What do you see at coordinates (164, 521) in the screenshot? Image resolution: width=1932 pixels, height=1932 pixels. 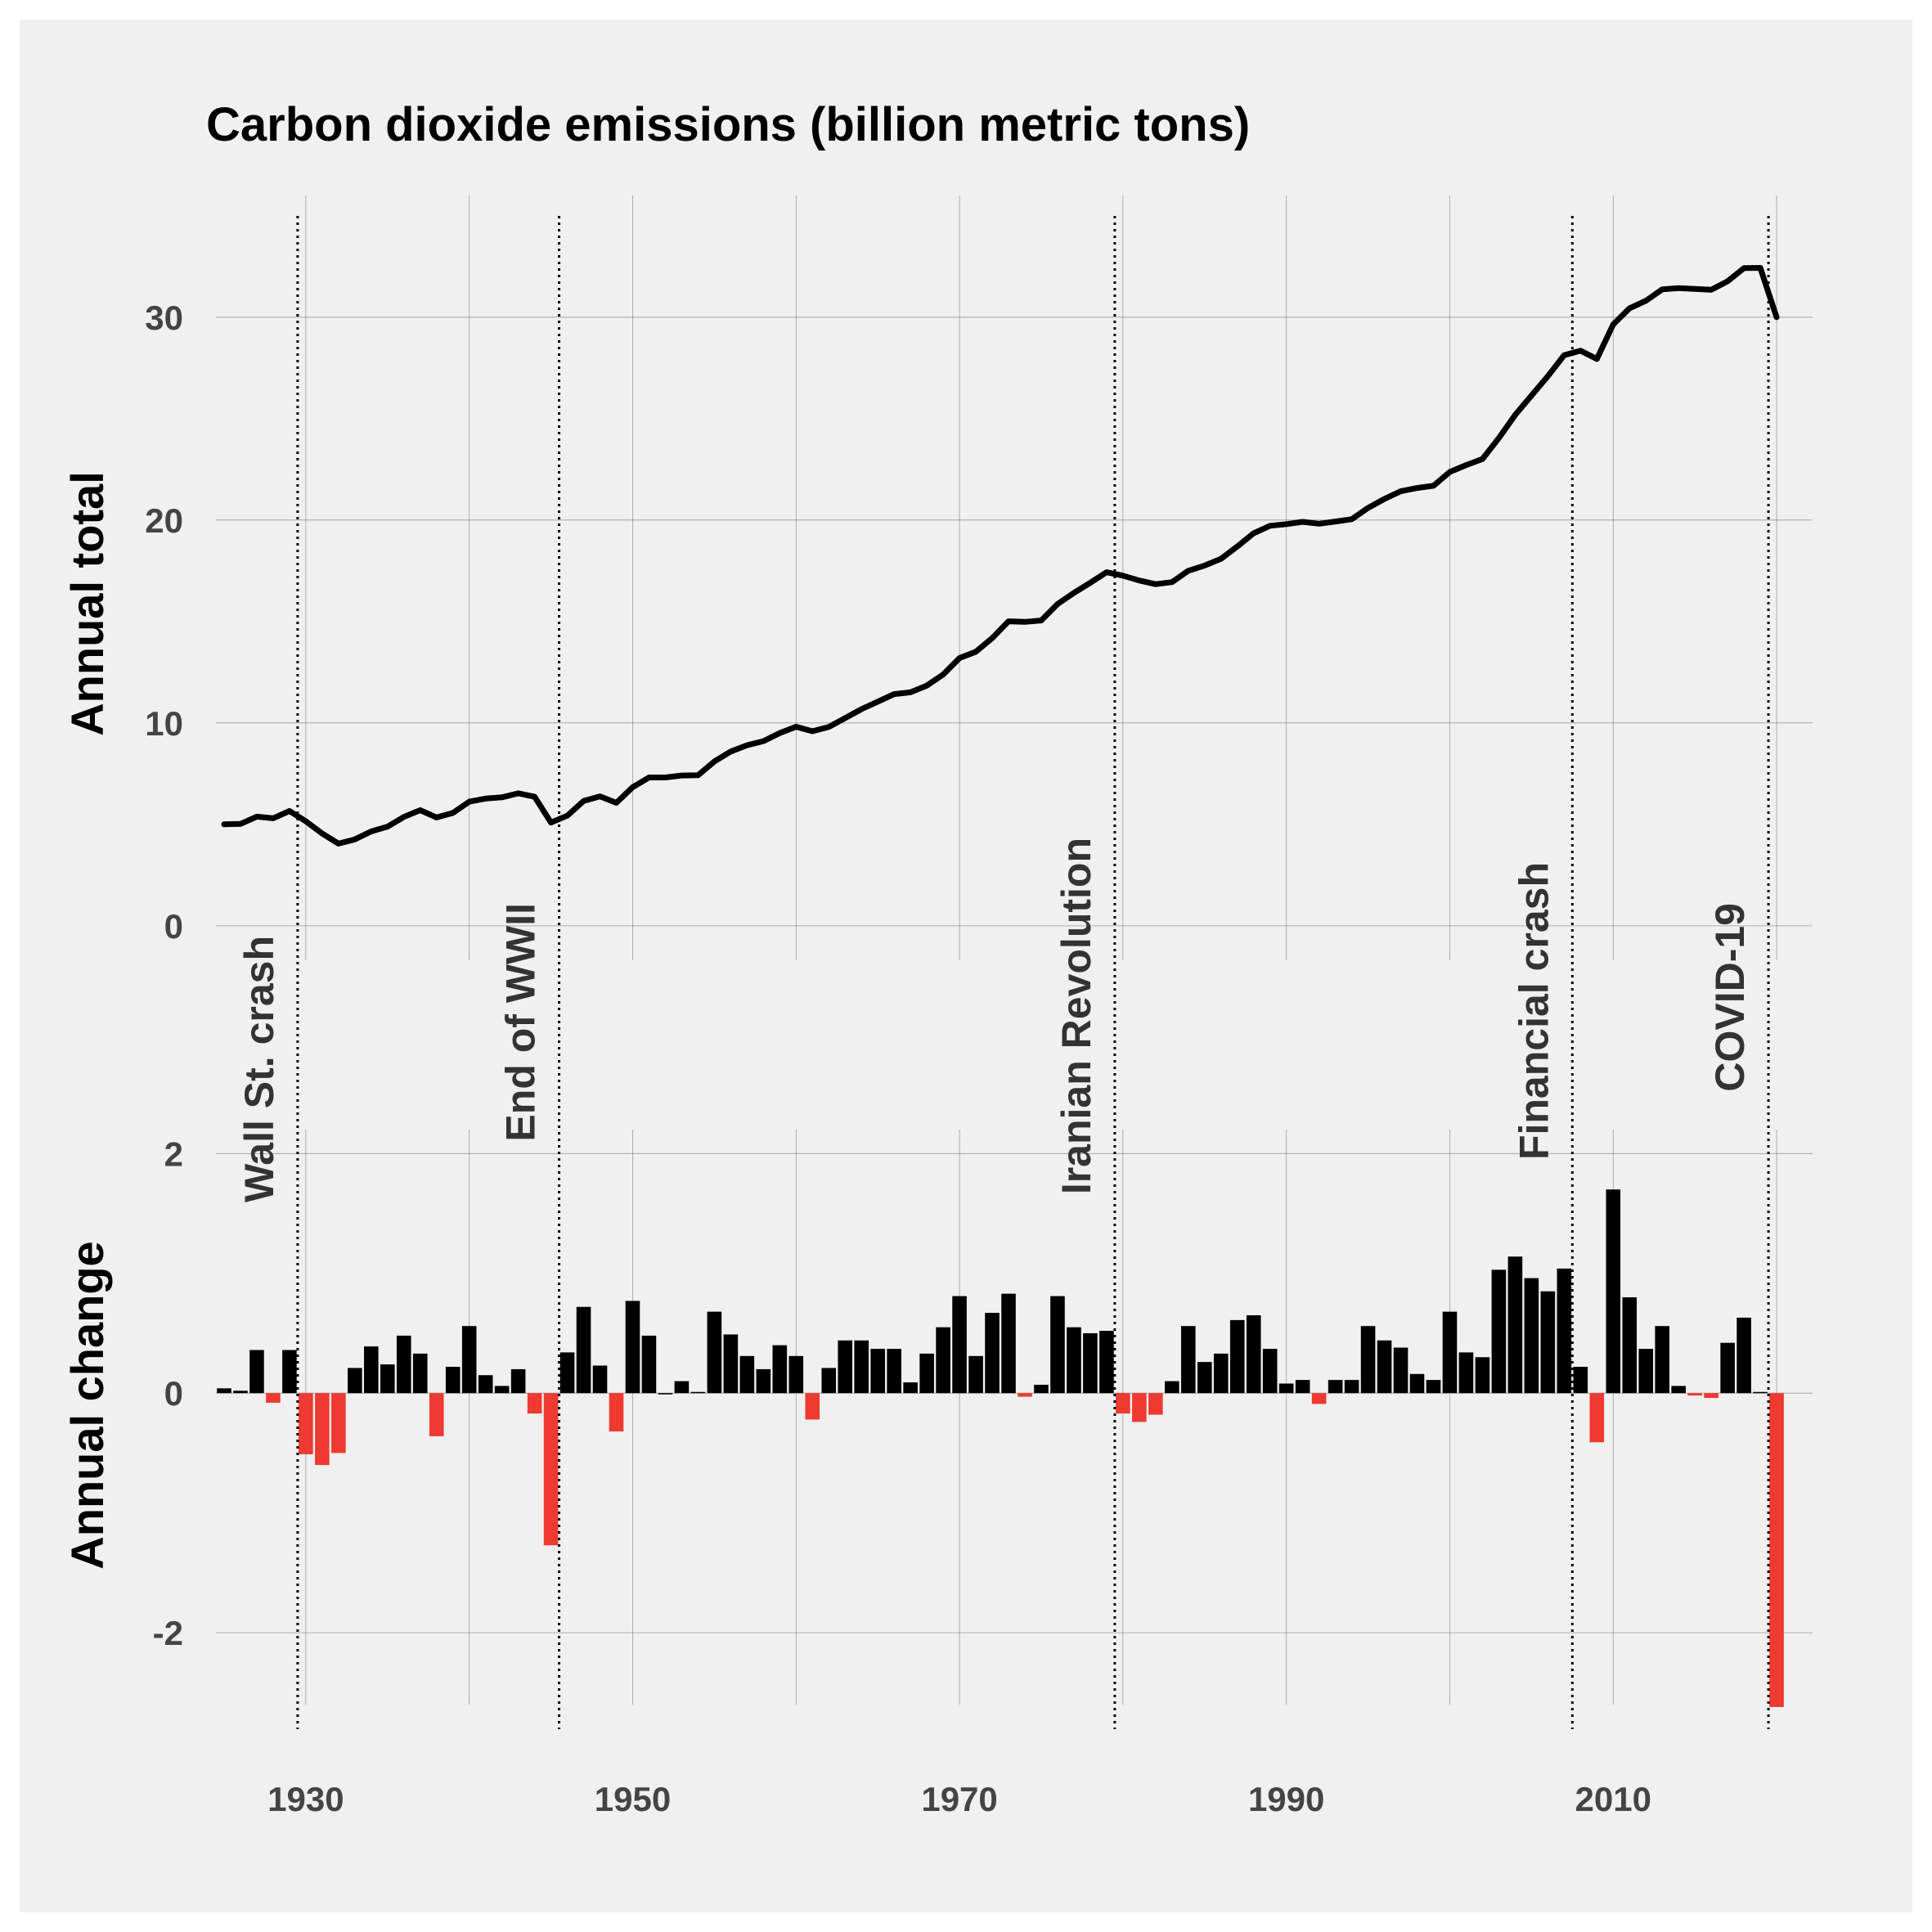 I see `y-tick-label-total: 20` at bounding box center [164, 521].